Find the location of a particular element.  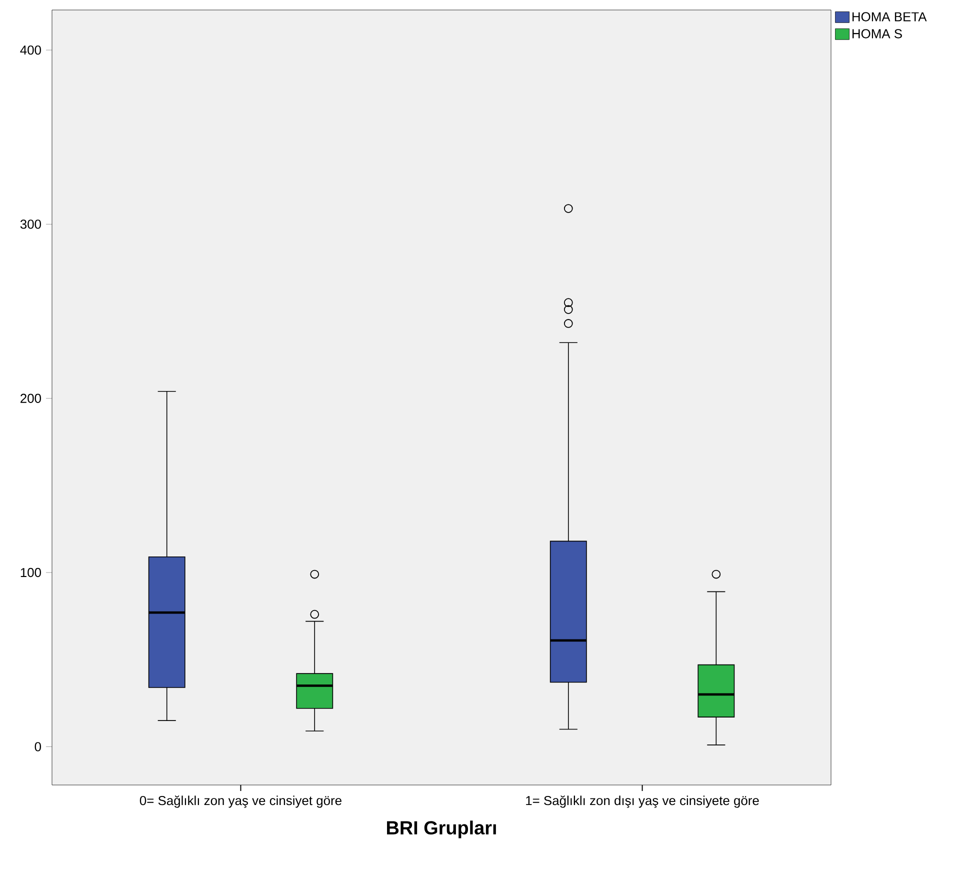

y-tick-label: 400 is located at coordinates (30, 50).